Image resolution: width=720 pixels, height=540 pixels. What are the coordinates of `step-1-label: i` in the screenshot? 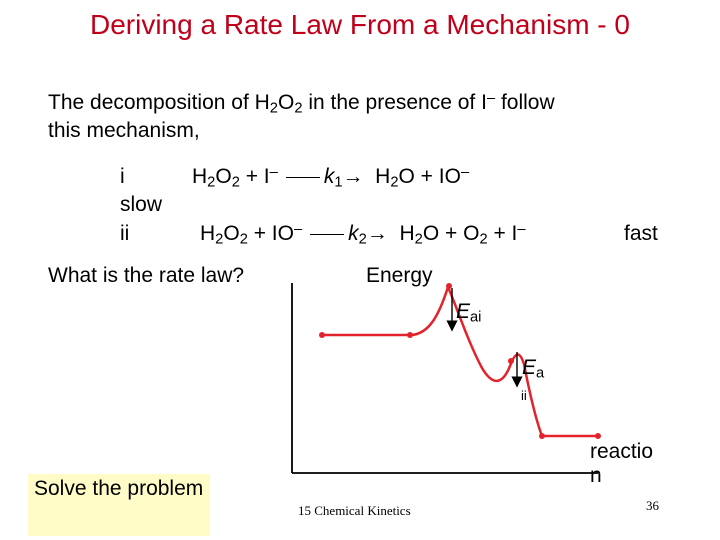 It's located at (122, 176).